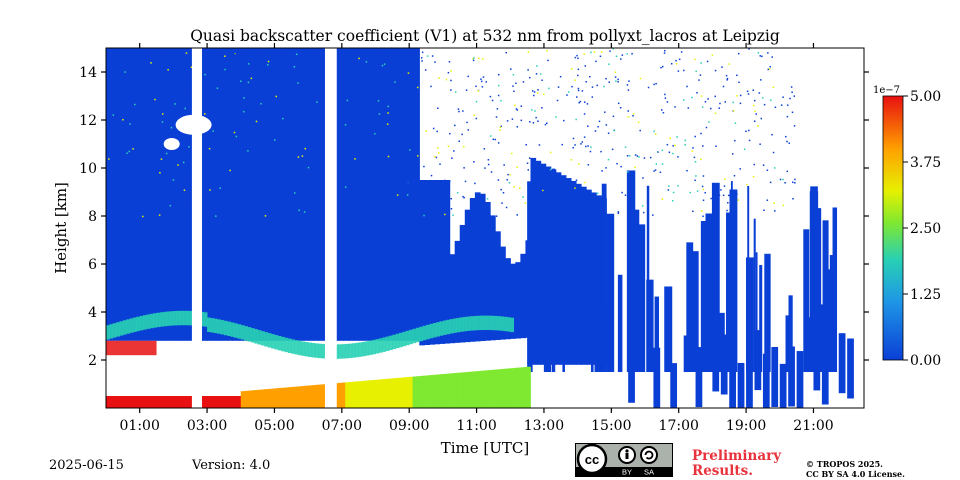 The width and height of the screenshot is (960, 480). I want to click on colorbar-tick-label: 3.75, so click(925, 163).